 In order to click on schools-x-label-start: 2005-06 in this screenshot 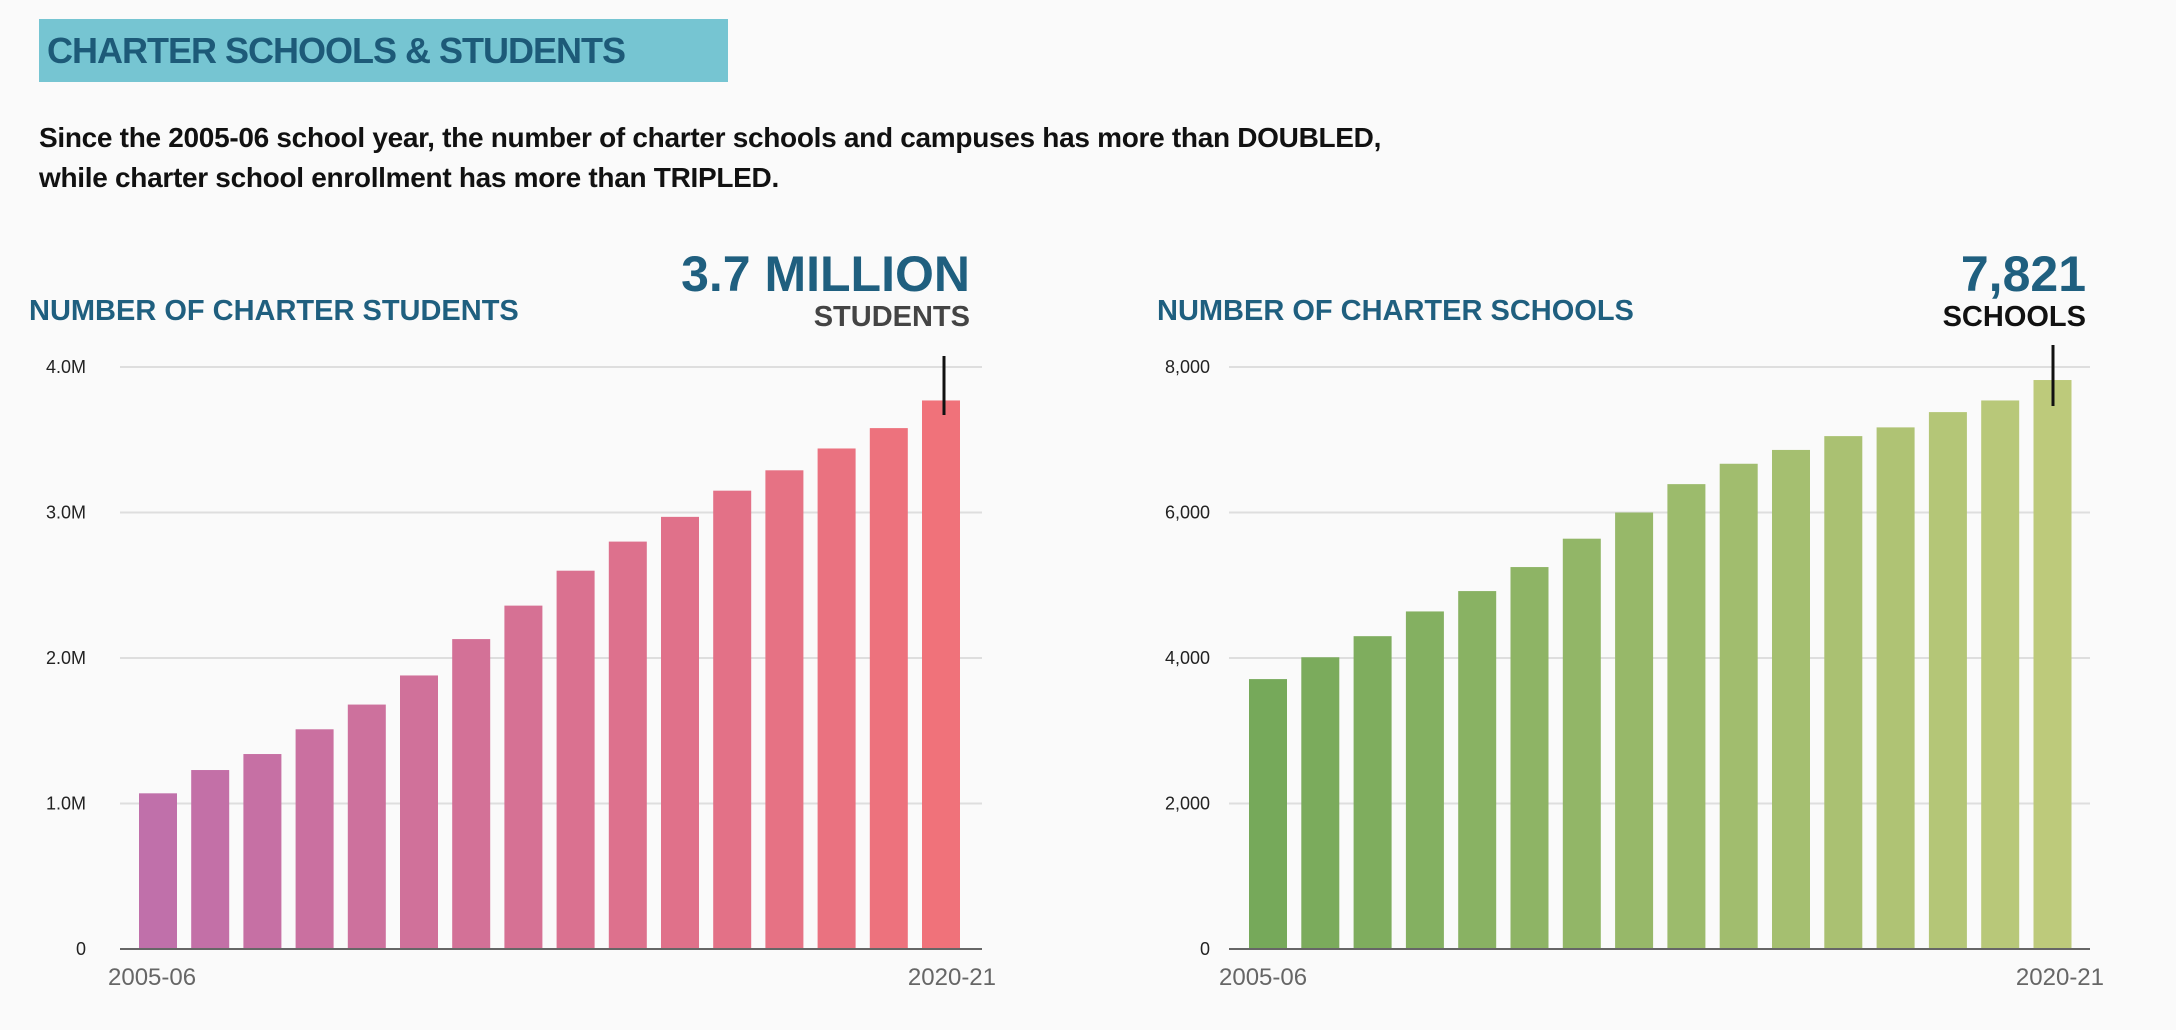, I will do `click(1263, 977)`.